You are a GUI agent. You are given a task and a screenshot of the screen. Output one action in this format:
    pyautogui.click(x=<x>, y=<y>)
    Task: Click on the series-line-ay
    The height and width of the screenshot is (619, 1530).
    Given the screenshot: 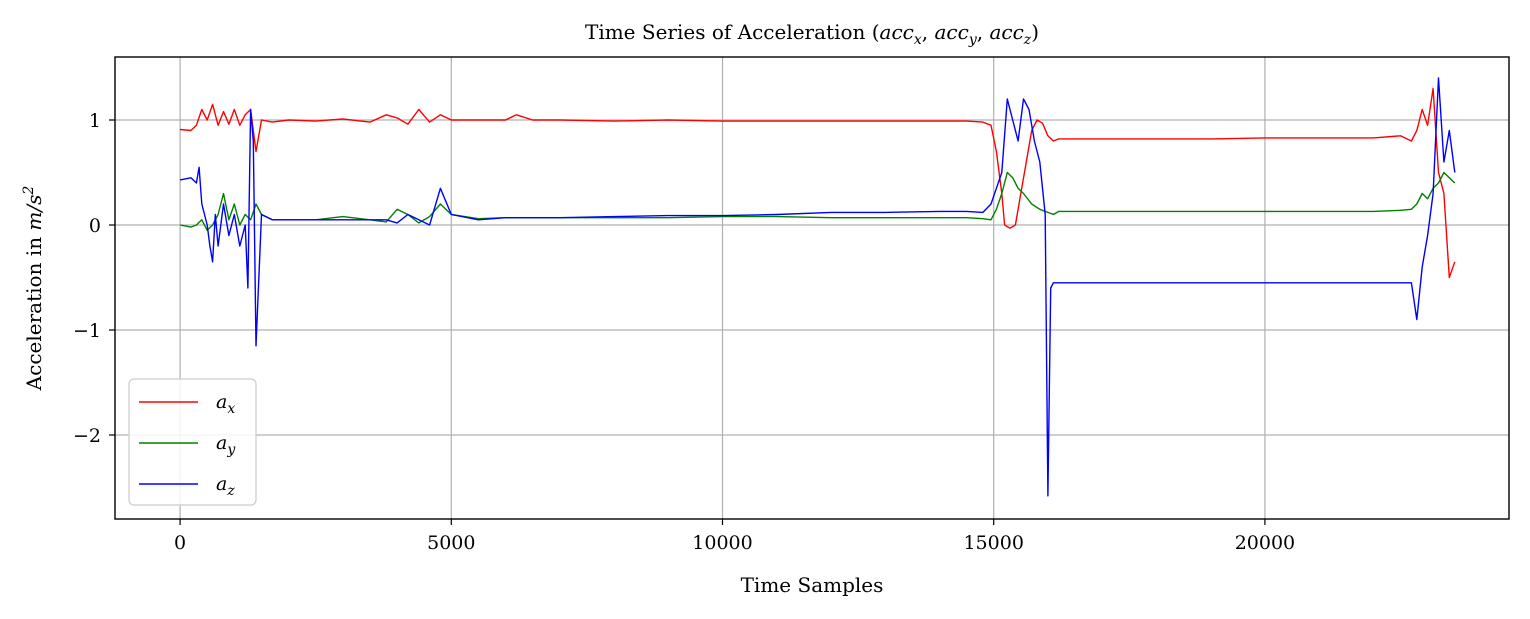 What is the action you would take?
    pyautogui.click(x=817, y=201)
    